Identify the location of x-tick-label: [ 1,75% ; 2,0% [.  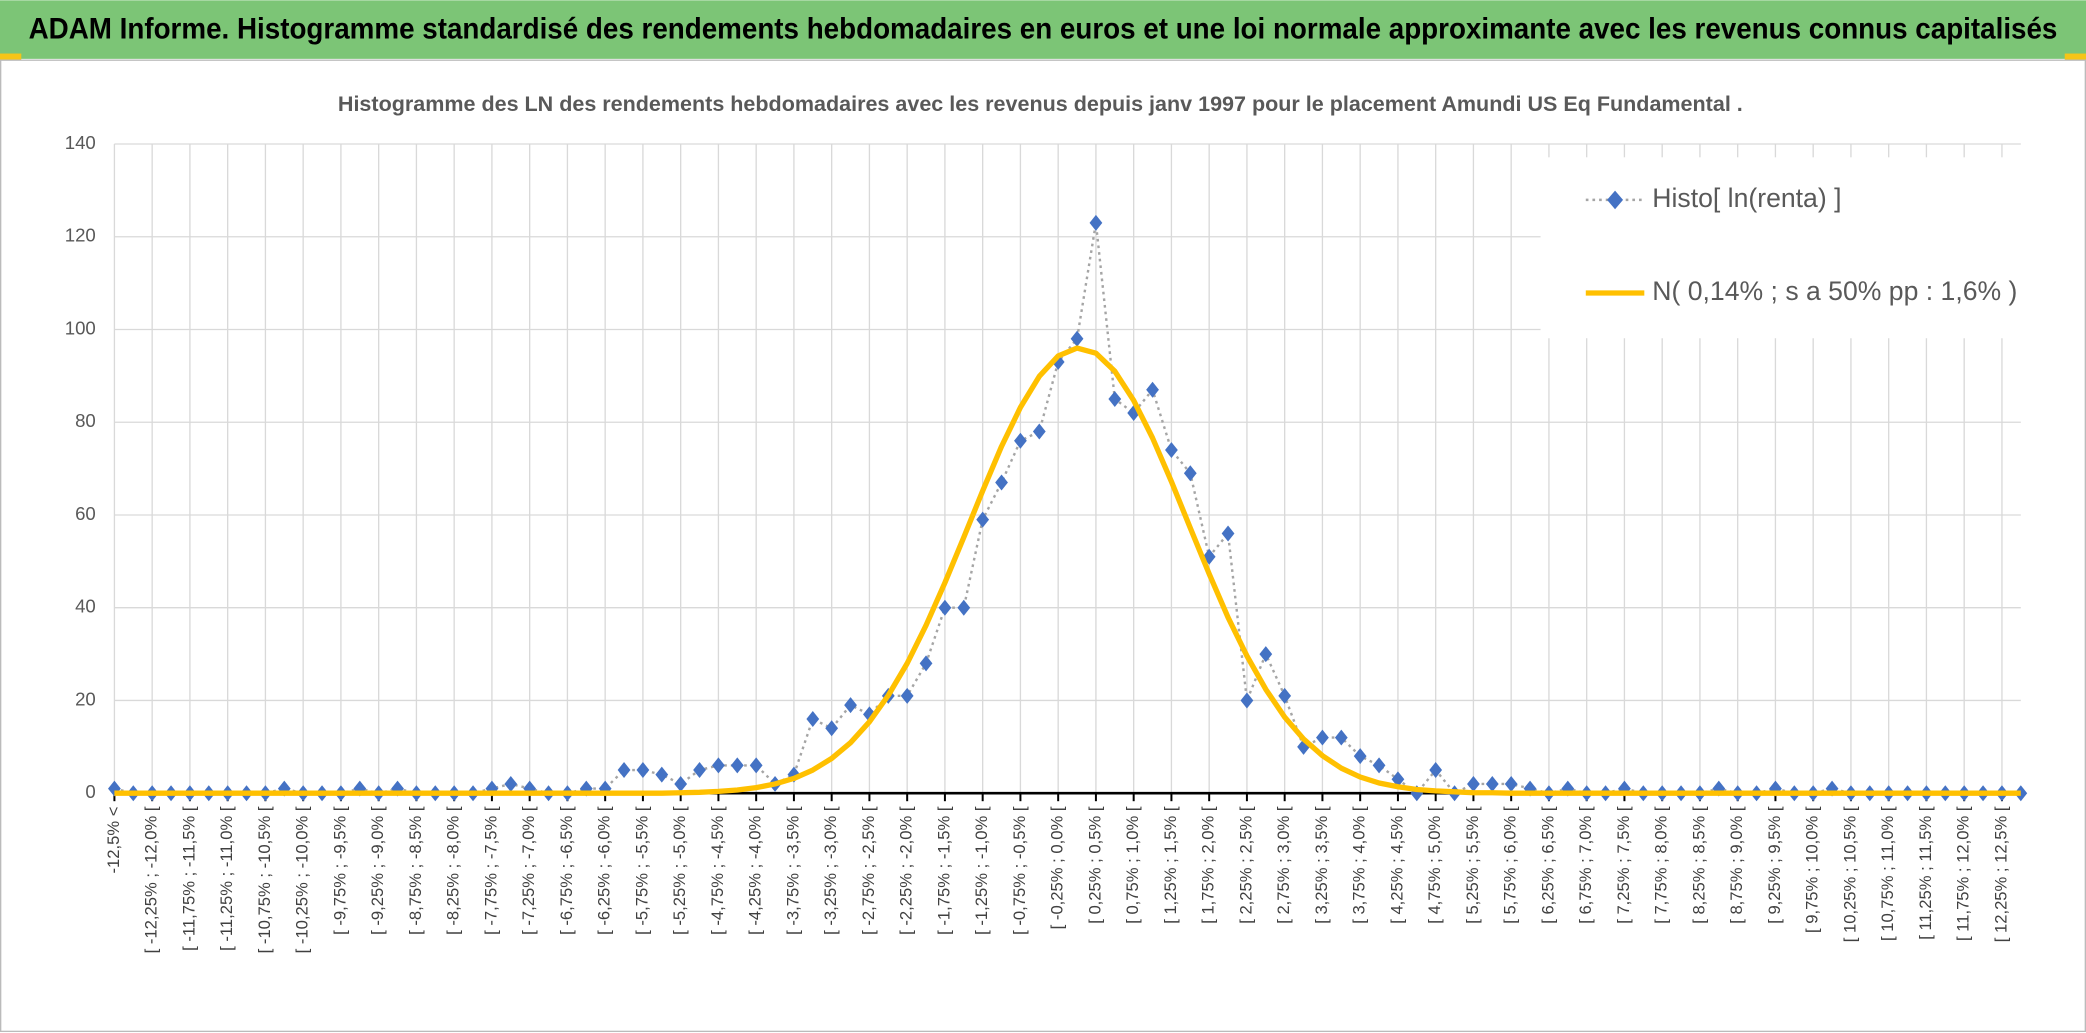
(1208, 865).